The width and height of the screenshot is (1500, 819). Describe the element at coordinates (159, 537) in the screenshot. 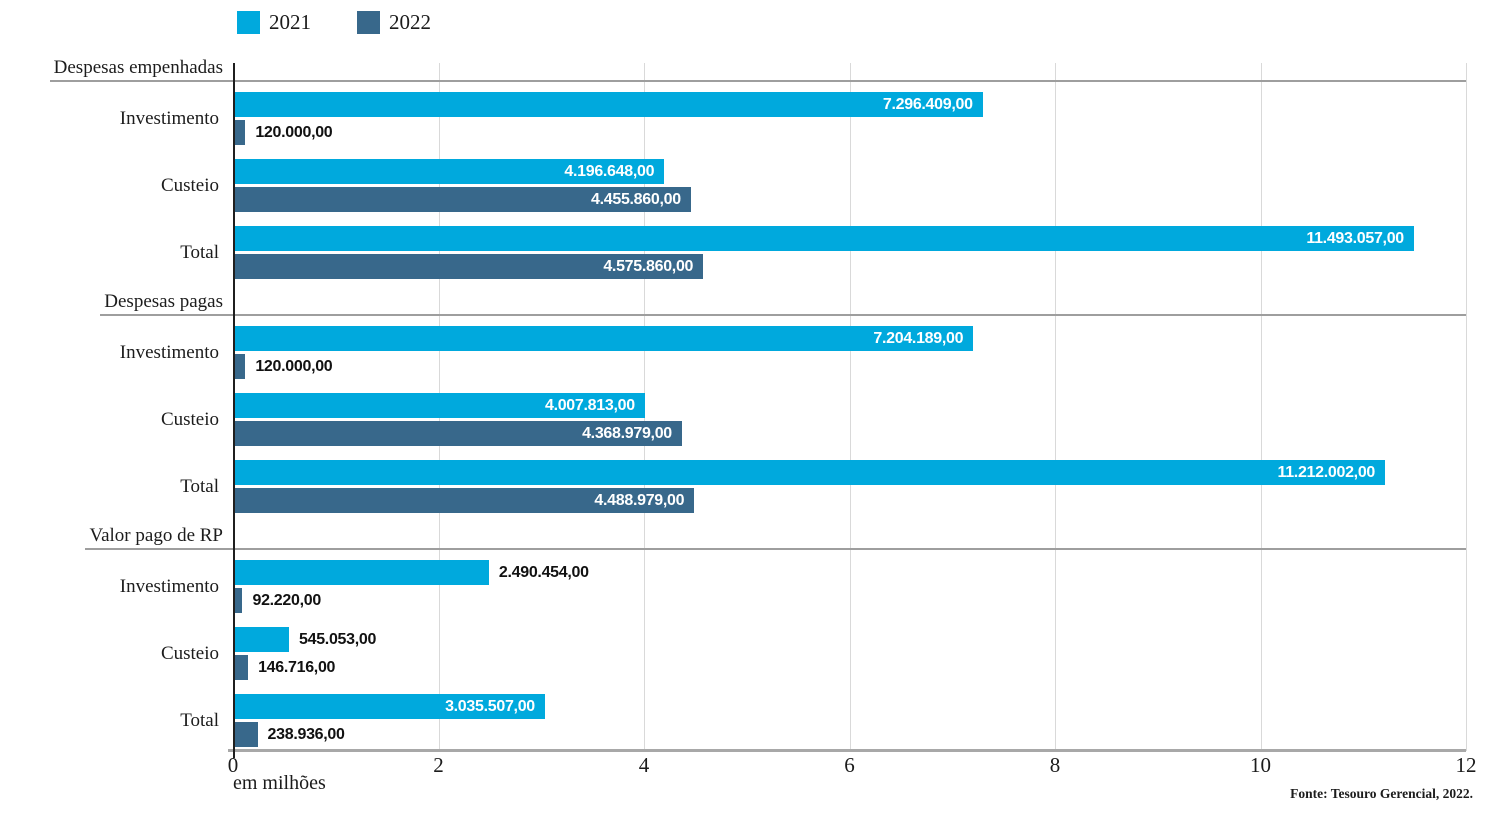

I see `section-title: Valor pago de RP` at that location.